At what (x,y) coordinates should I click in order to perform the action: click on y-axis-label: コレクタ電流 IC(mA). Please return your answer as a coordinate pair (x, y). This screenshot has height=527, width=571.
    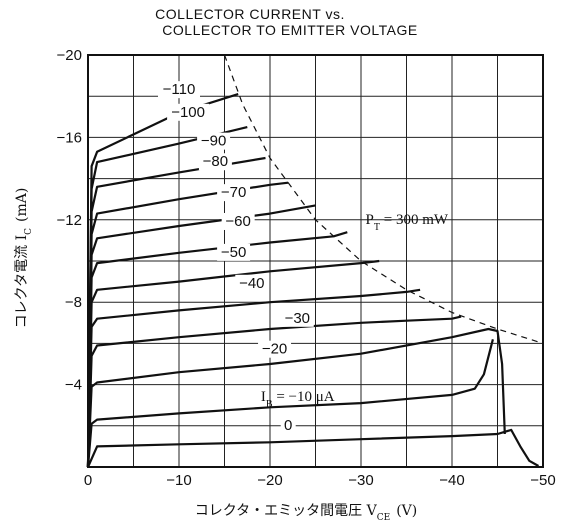
    Looking at the image, I should click on (24, 258).